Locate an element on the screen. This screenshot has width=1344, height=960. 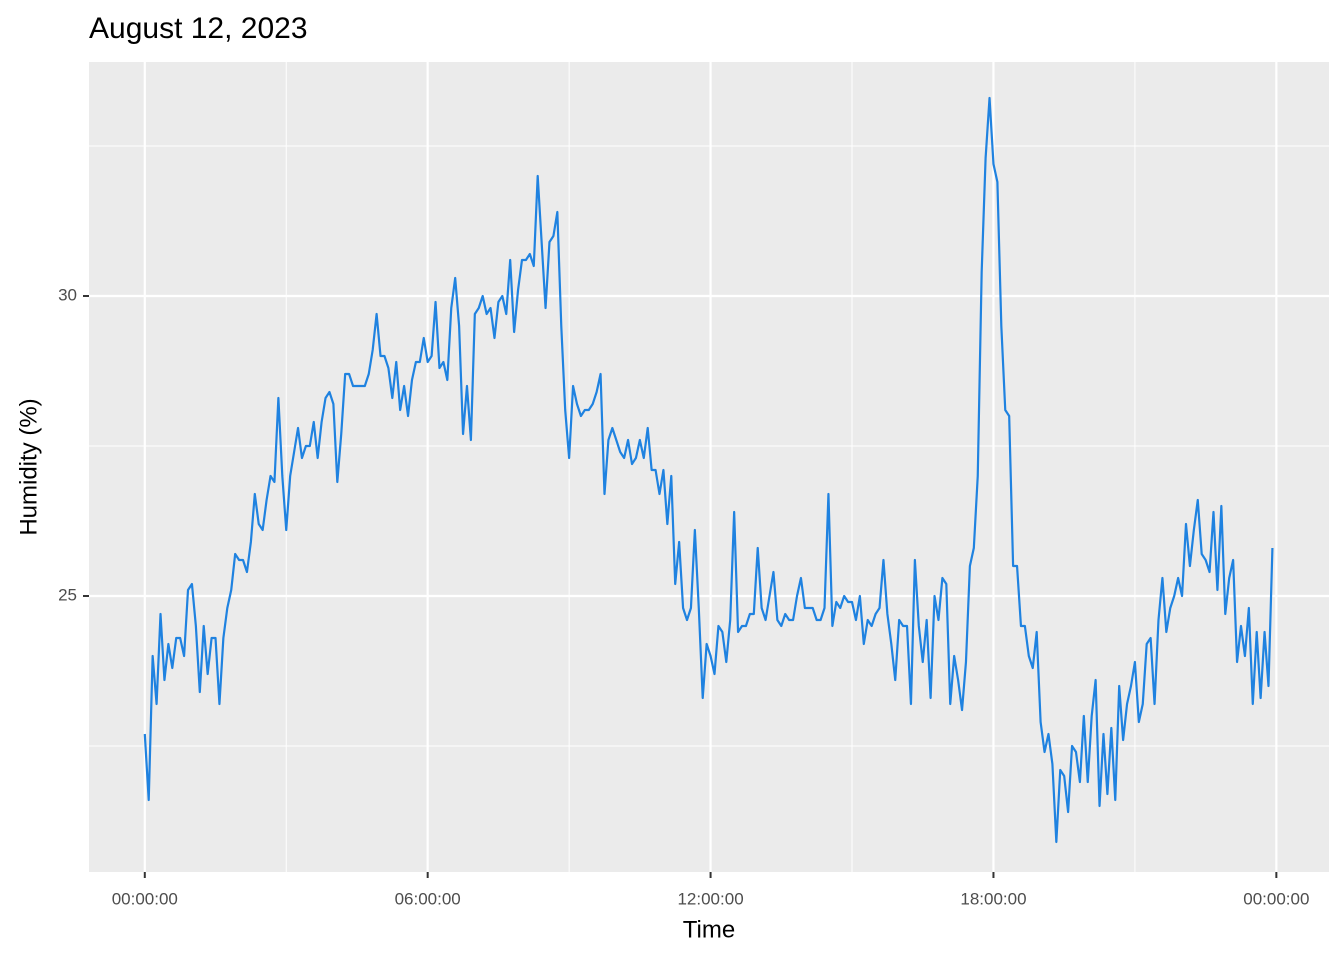
y-tick-label: 25 is located at coordinates (67, 594).